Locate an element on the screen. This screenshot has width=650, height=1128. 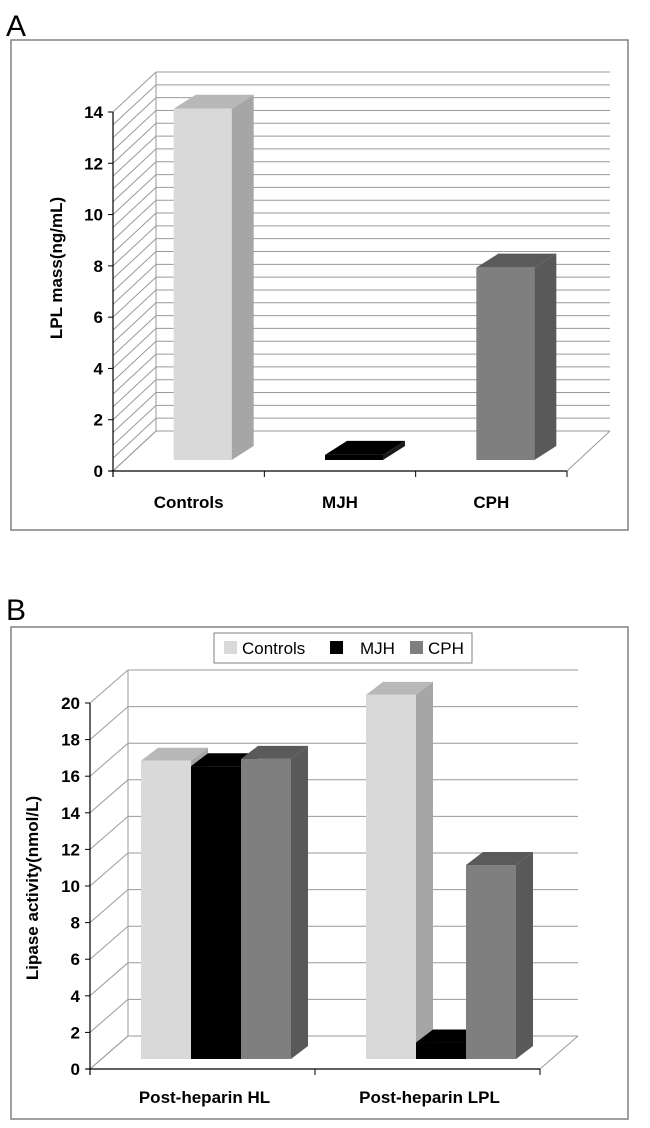
panel-b-y-tick-label: 12 is located at coordinates (70, 849).